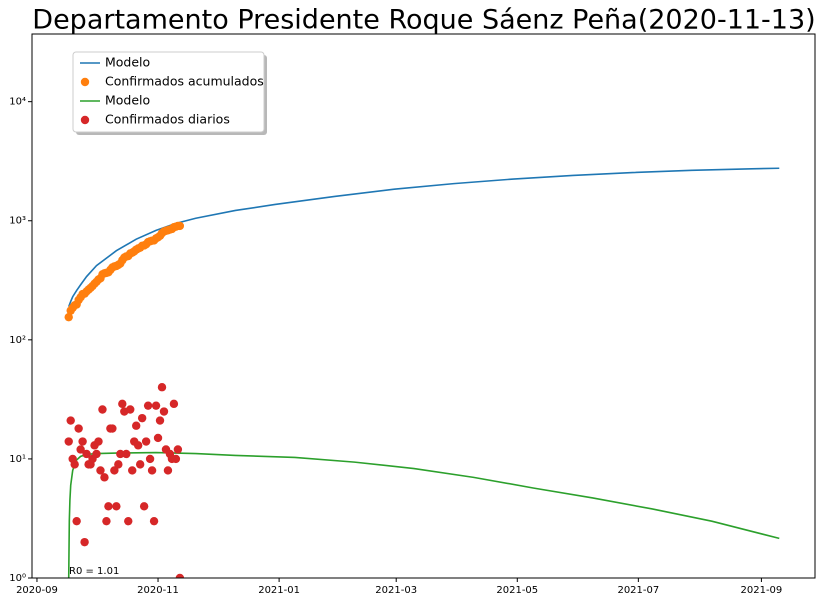 This screenshot has width=824, height=602. Describe the element at coordinates (158, 590) in the screenshot. I see `x-tick-label: 2020-11` at that location.